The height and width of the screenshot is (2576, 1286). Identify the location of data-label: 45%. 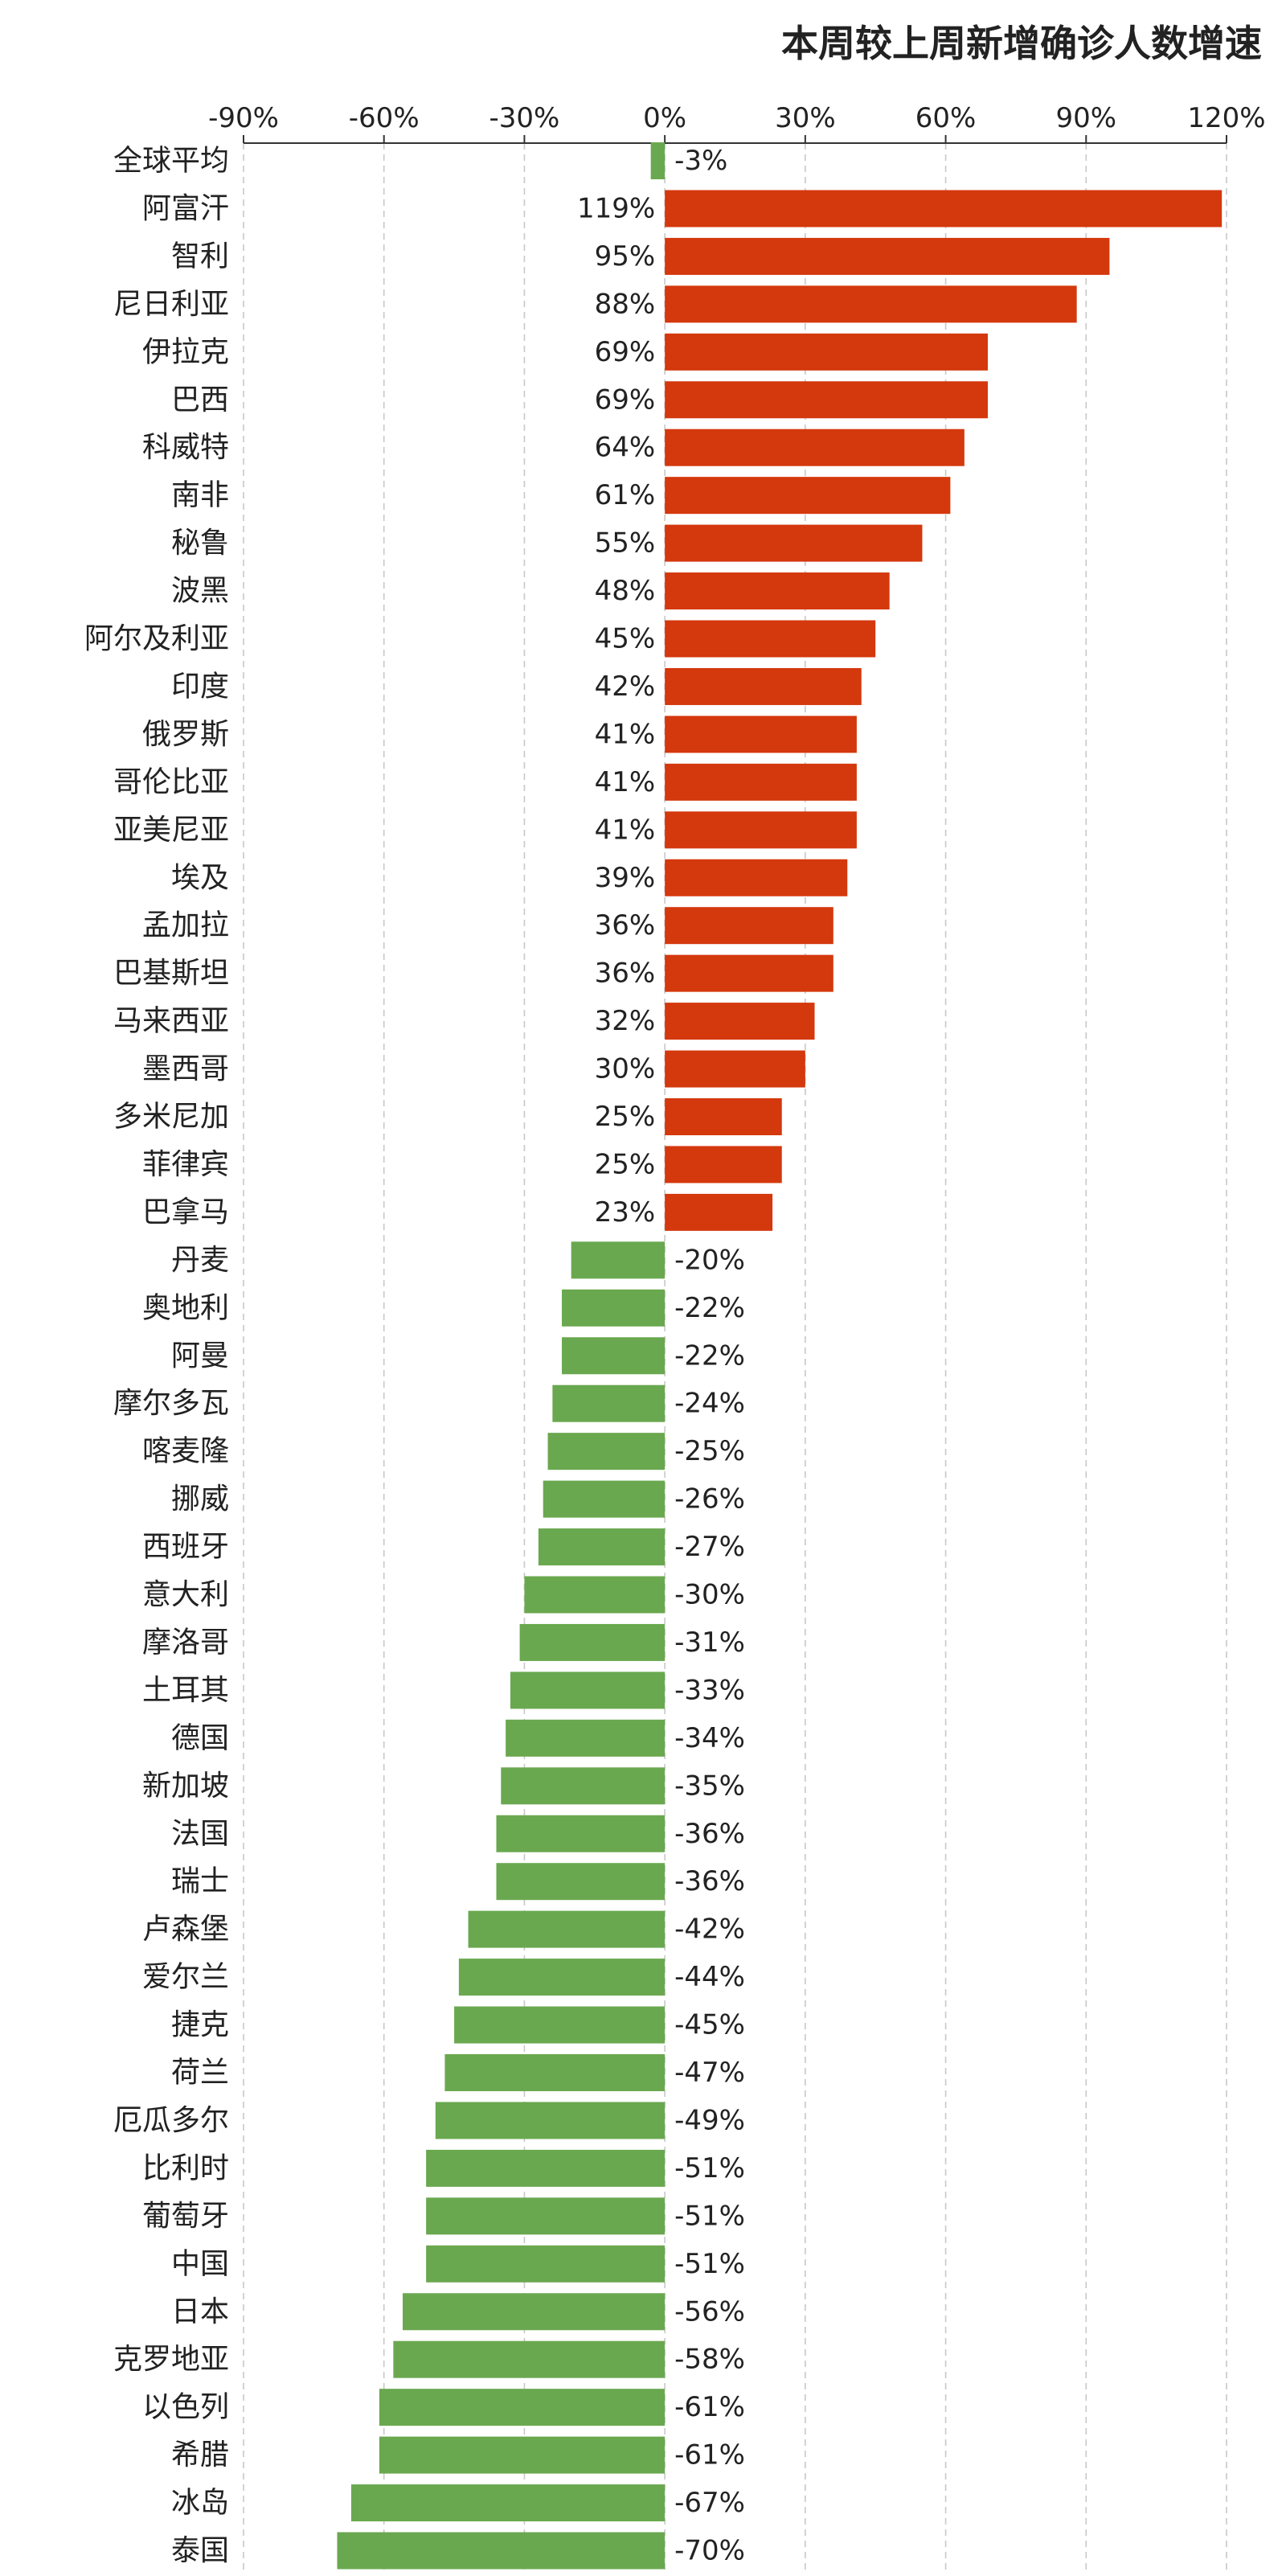
(625, 639).